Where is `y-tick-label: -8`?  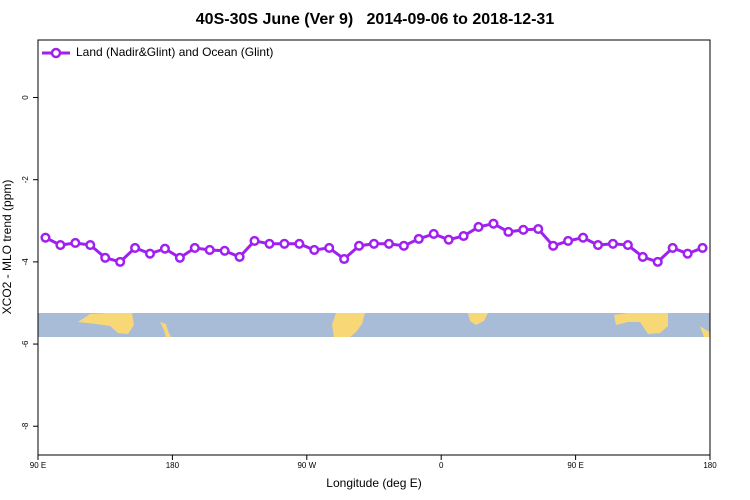
y-tick-label: -8 is located at coordinates (25, 426).